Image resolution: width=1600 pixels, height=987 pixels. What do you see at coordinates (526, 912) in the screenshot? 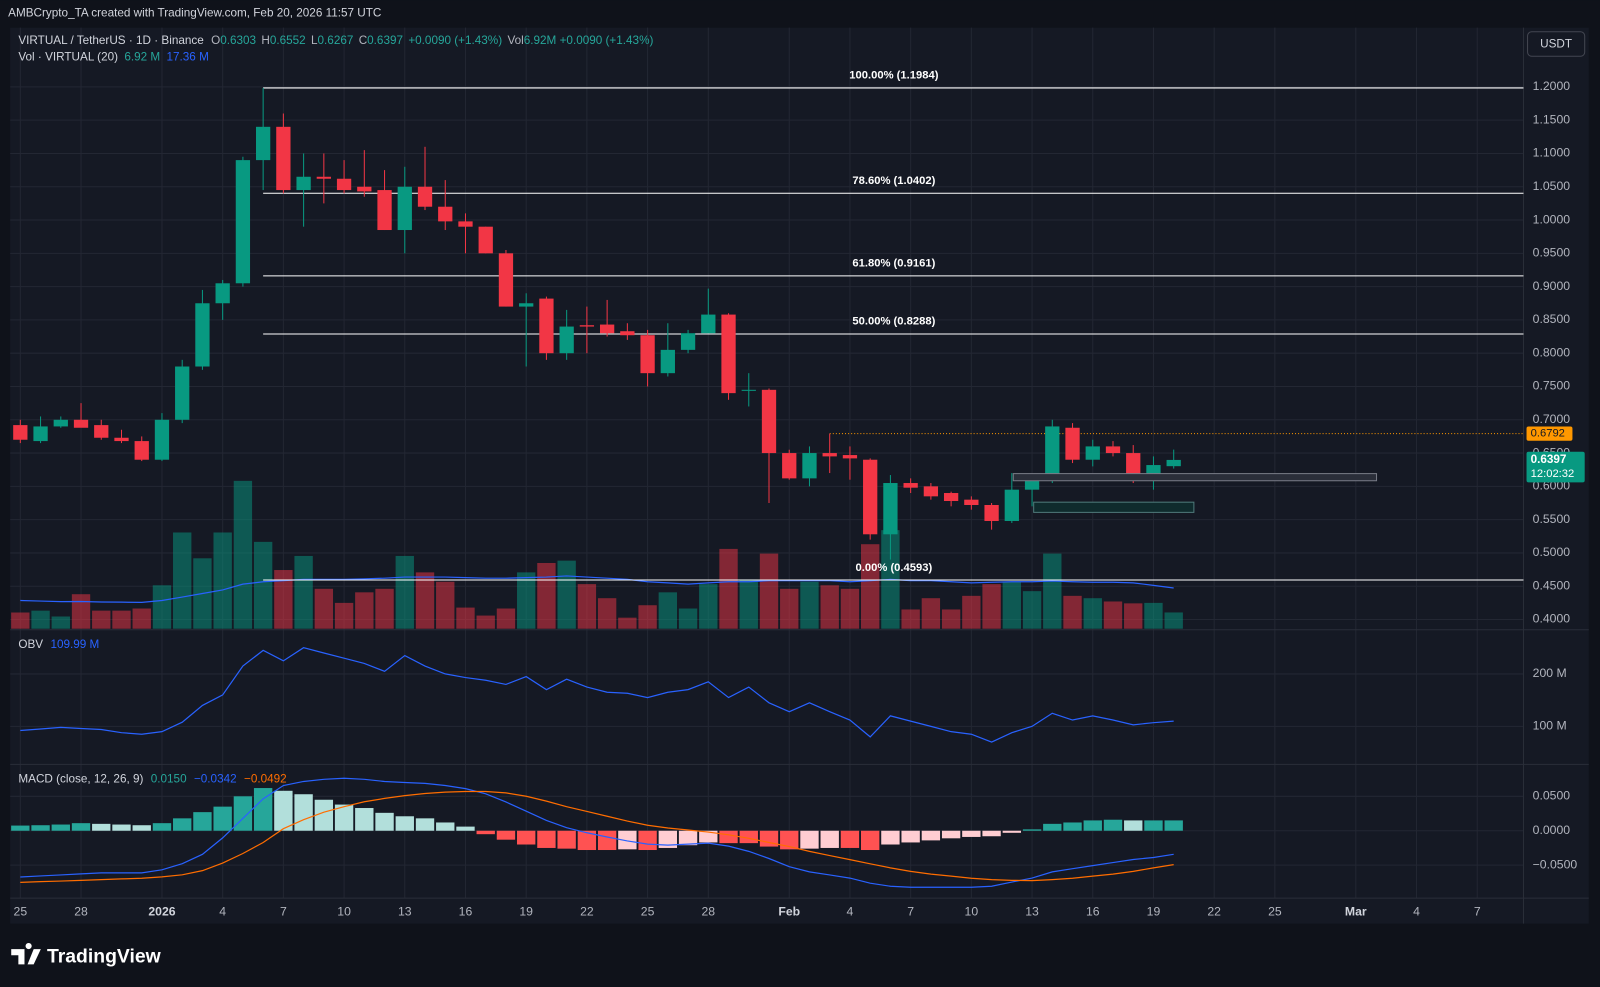
I see `x-tick-label: 19` at bounding box center [526, 912].